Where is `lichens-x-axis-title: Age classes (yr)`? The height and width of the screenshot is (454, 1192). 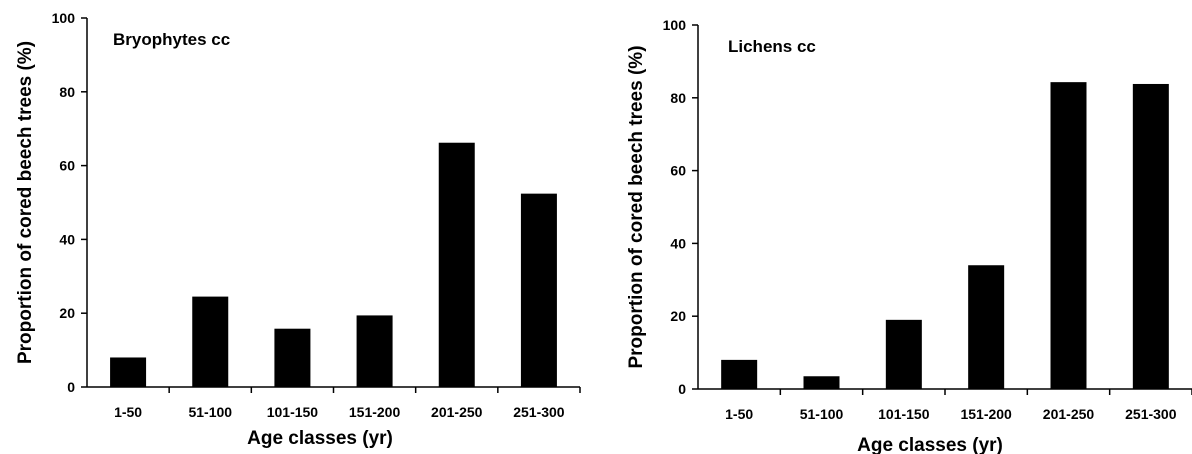
lichens-x-axis-title: Age classes (yr) is located at coordinates (930, 444).